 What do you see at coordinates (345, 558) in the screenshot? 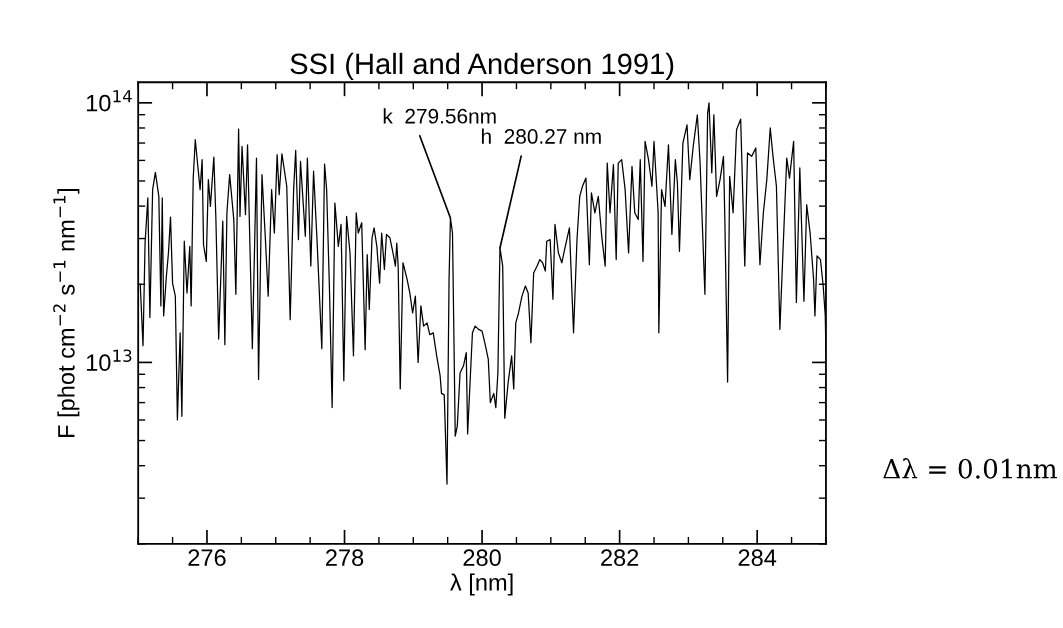
I see `x-tick-label: 278` at bounding box center [345, 558].